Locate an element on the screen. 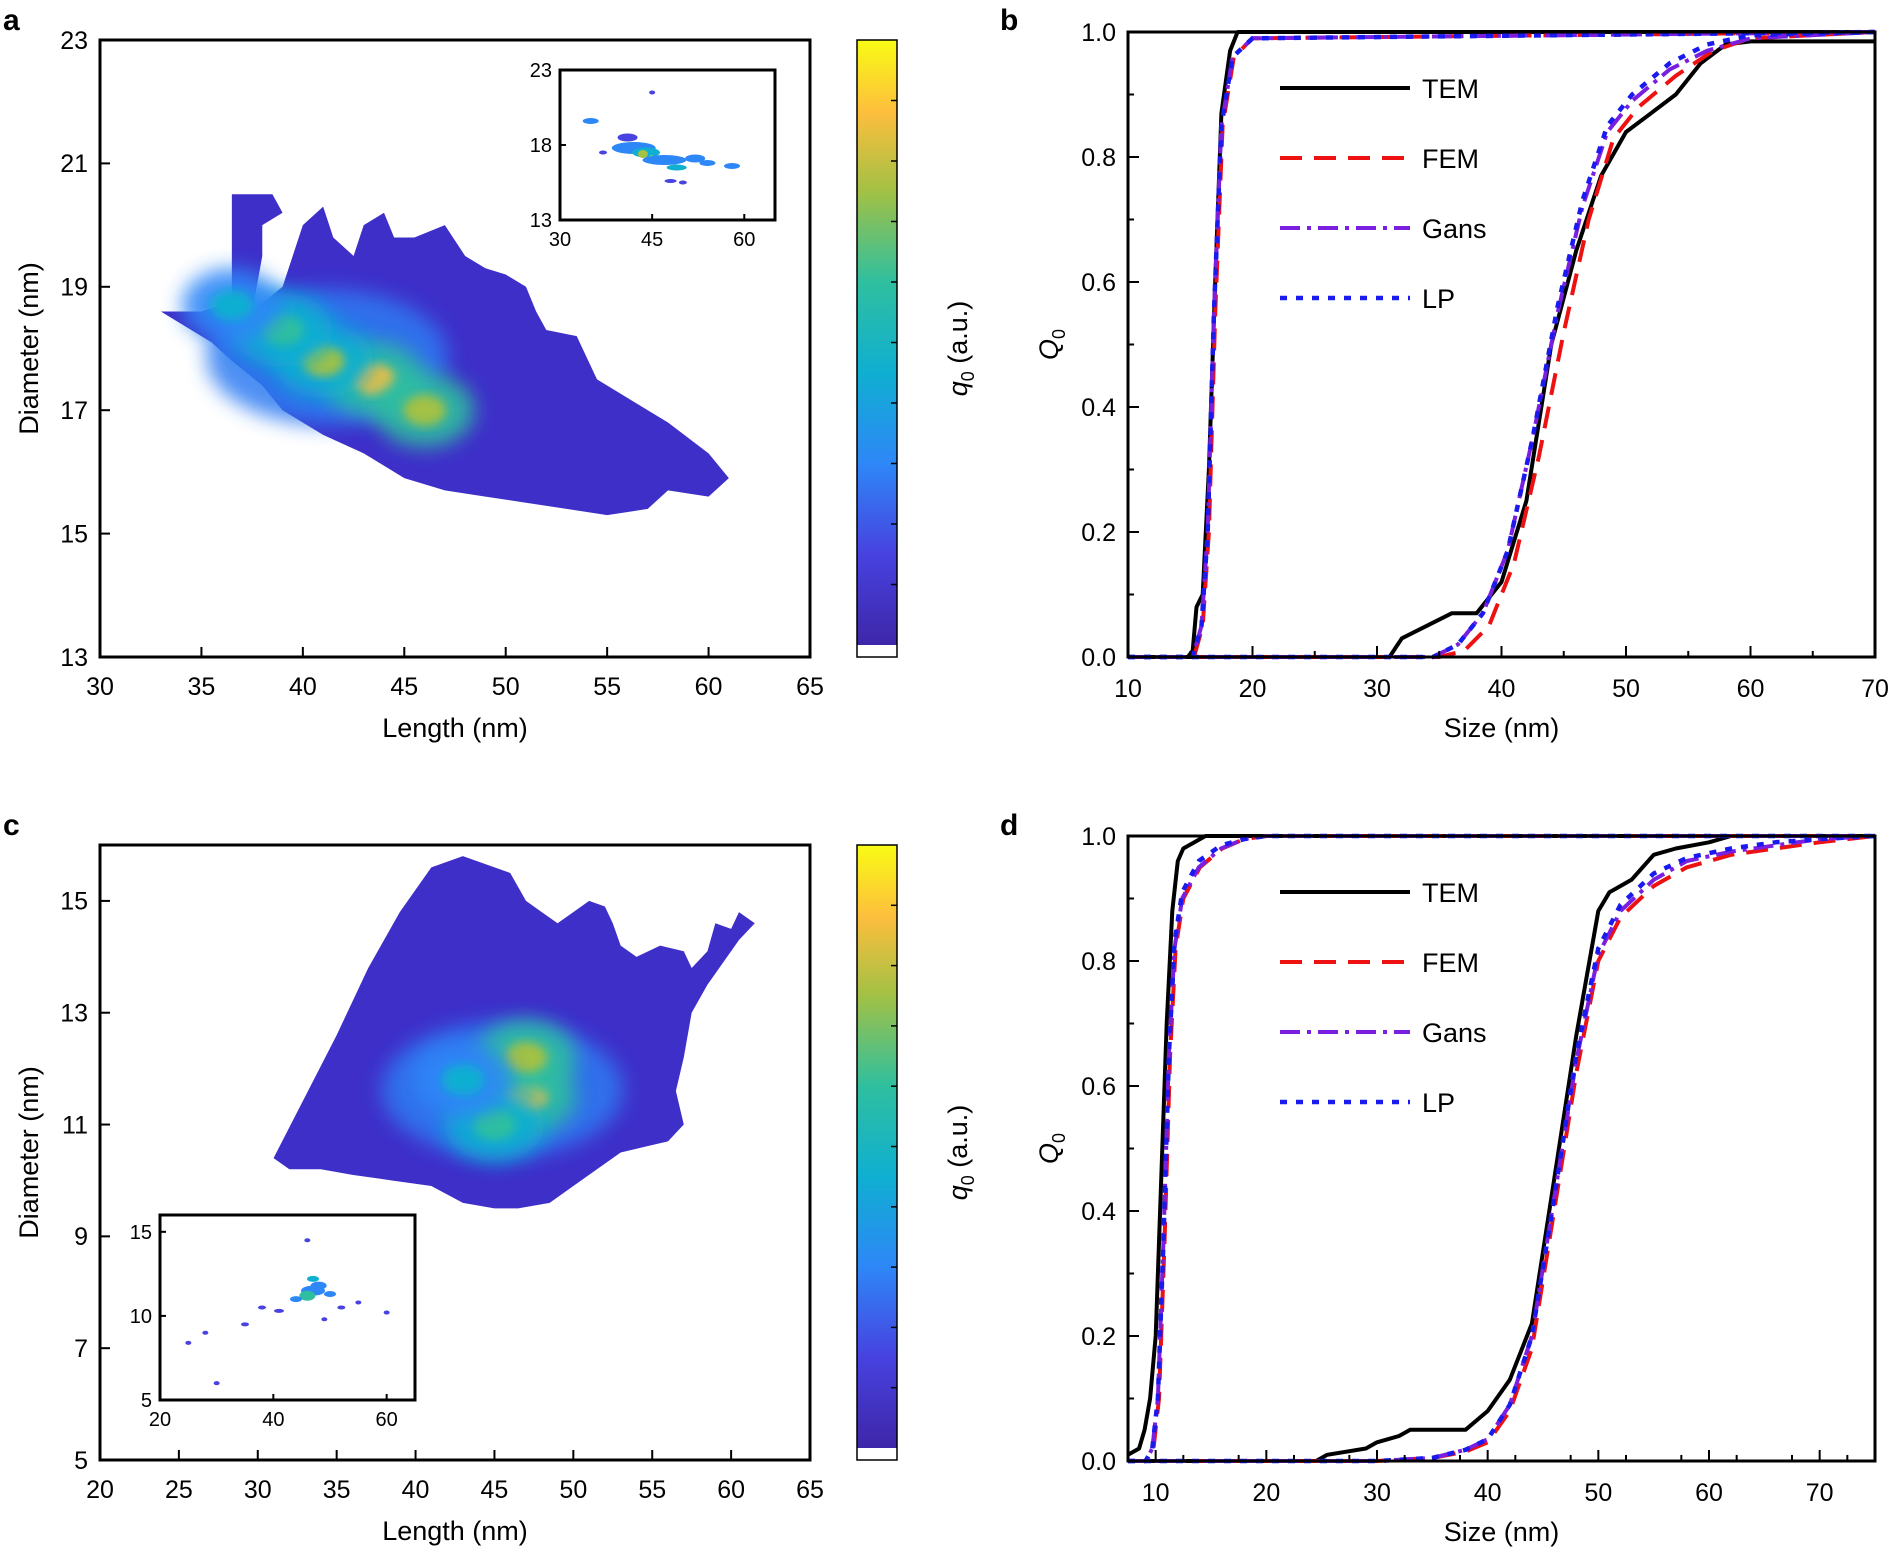 This screenshot has width=1893, height=1567. inset-plot: 30 45 60 13 18 23 is located at coordinates (653, 155).